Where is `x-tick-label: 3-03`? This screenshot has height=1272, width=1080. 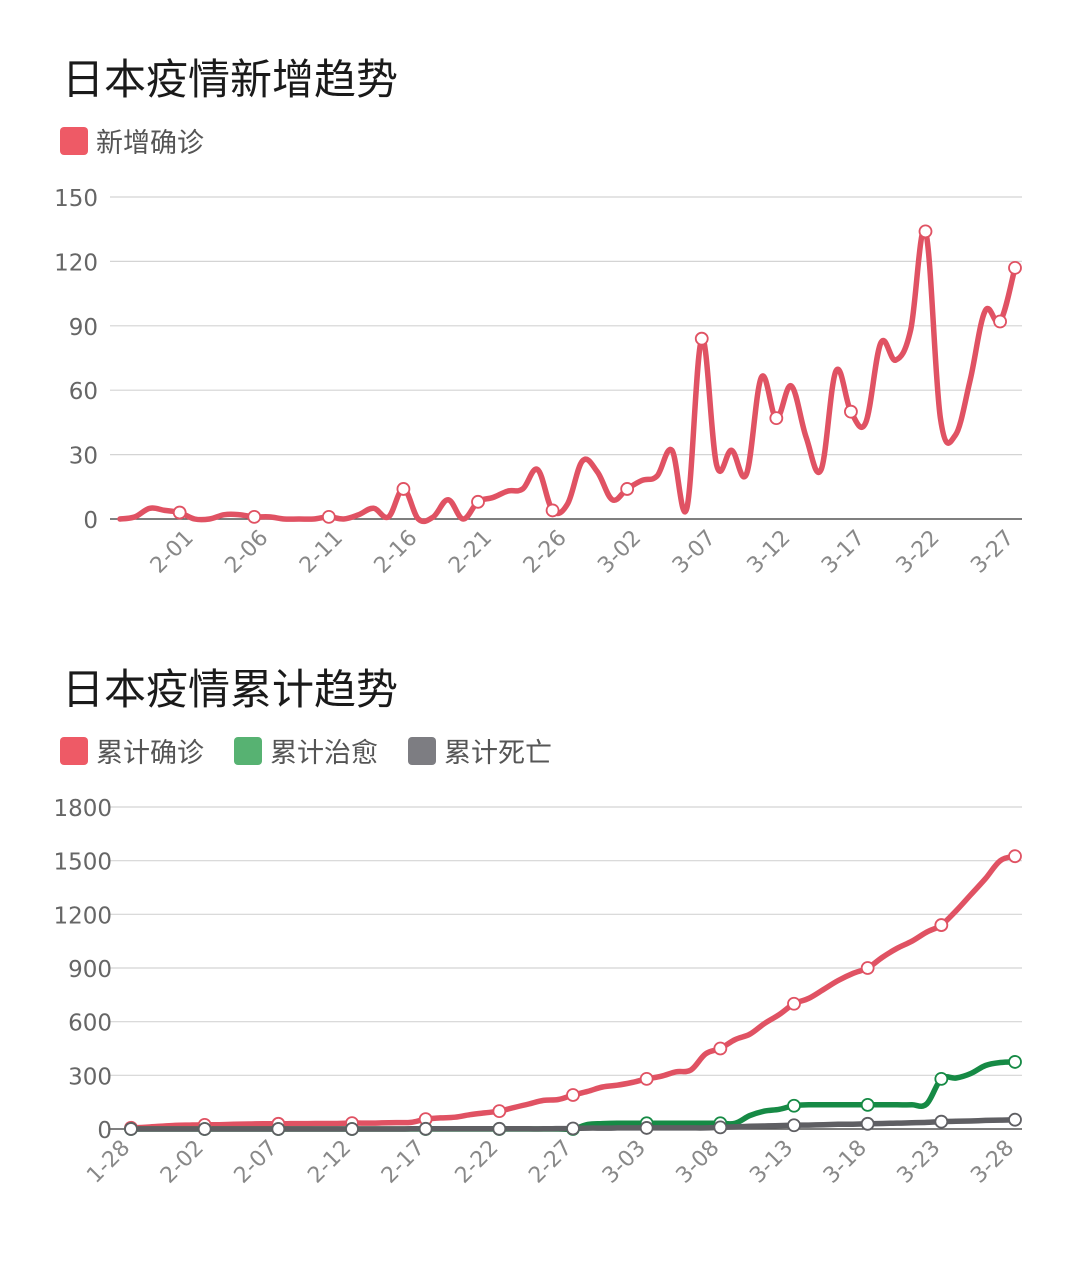 x-tick-label: 3-03 is located at coordinates (624, 1162).